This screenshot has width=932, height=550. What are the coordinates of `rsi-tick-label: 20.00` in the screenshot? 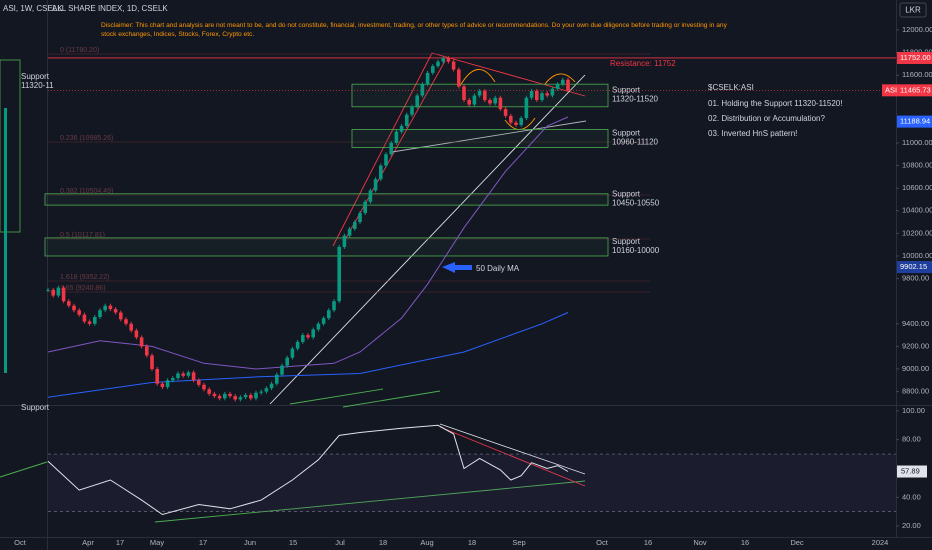 It's located at (911, 525).